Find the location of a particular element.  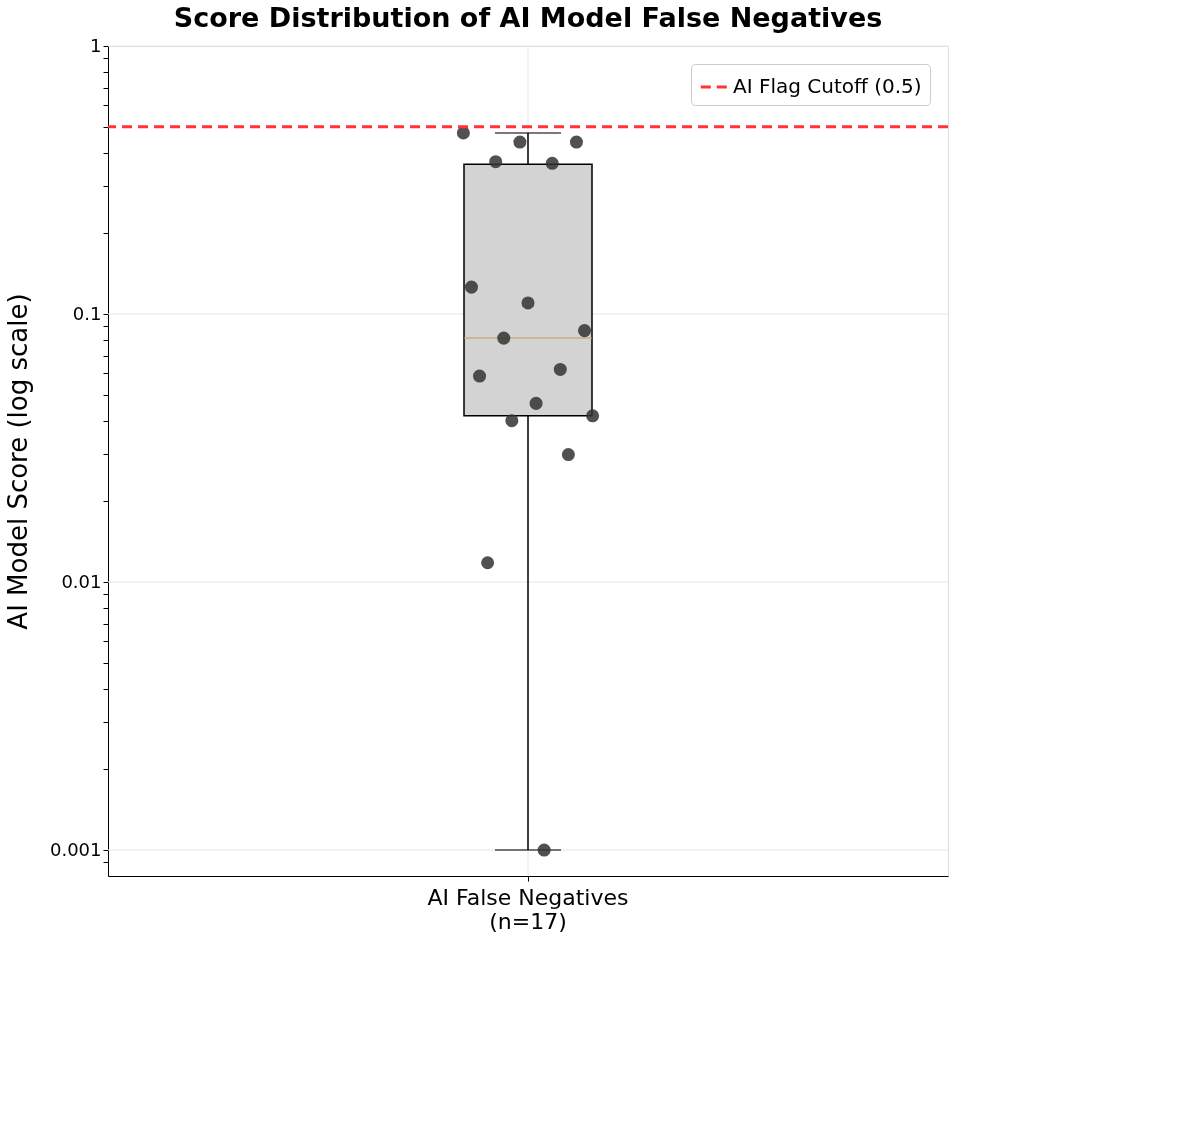

y-tick-label: 0.001 is located at coordinates (75, 849).